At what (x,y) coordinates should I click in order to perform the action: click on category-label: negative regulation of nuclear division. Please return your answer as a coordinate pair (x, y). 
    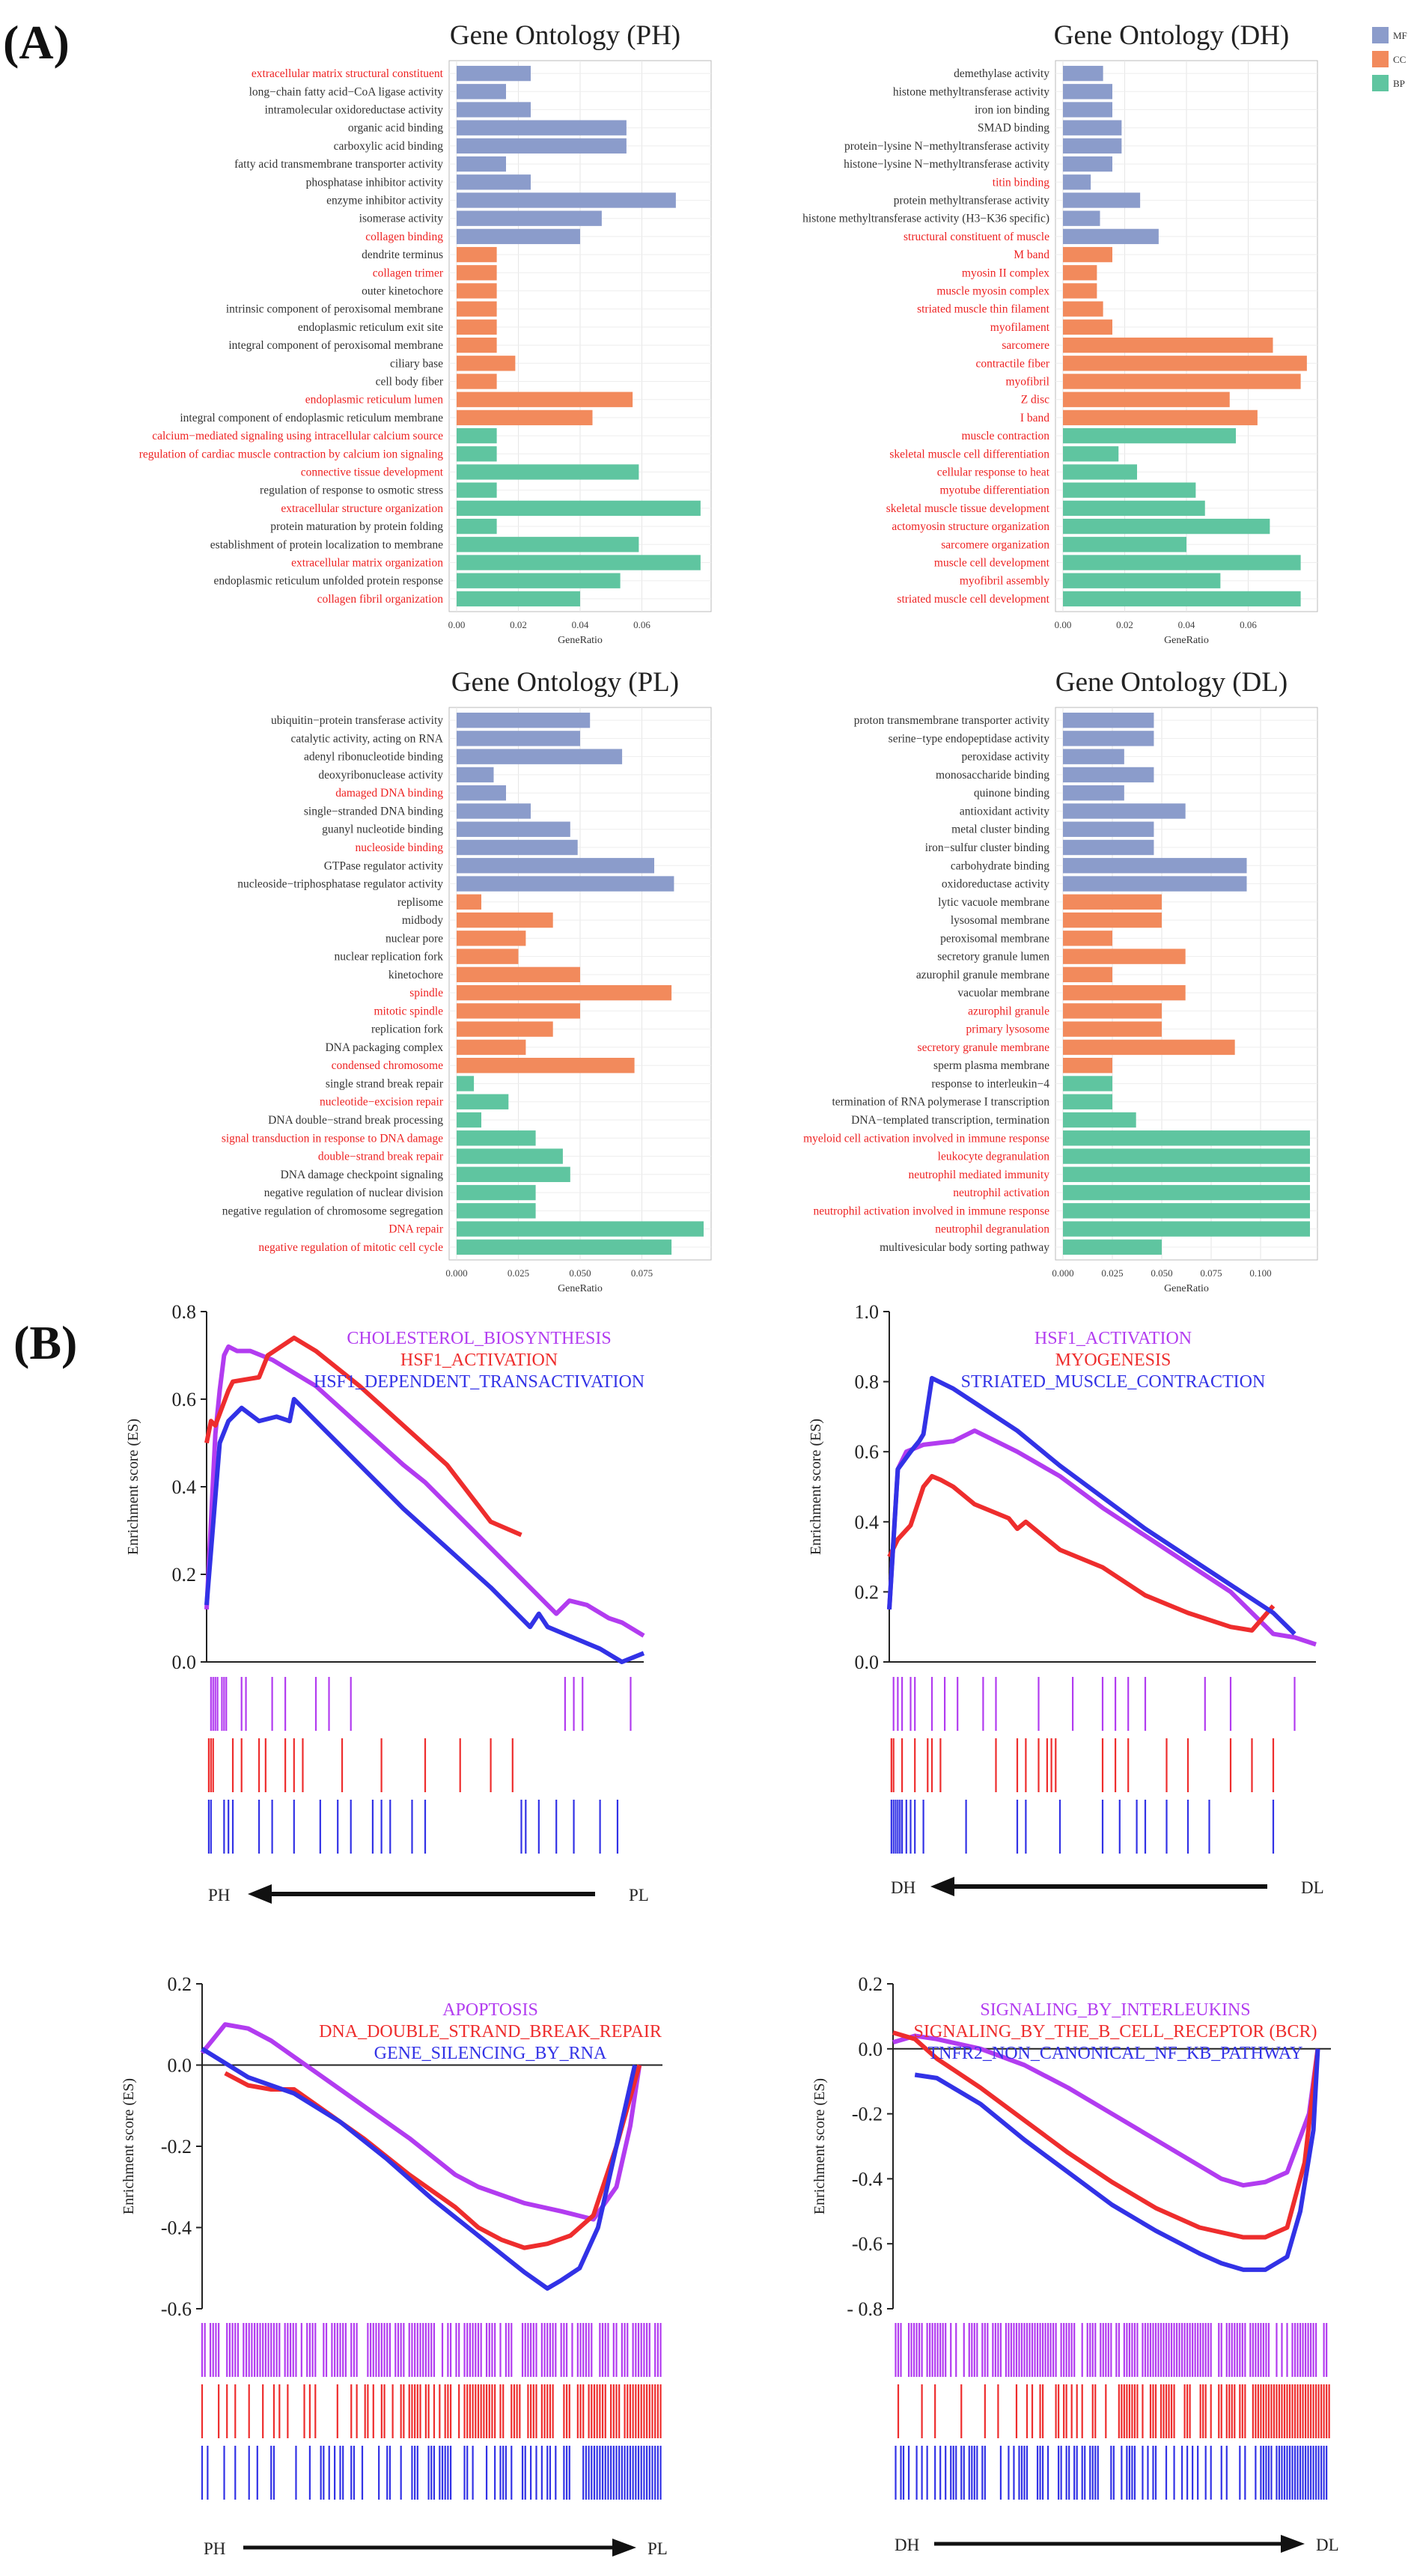
    Looking at the image, I should click on (354, 1193).